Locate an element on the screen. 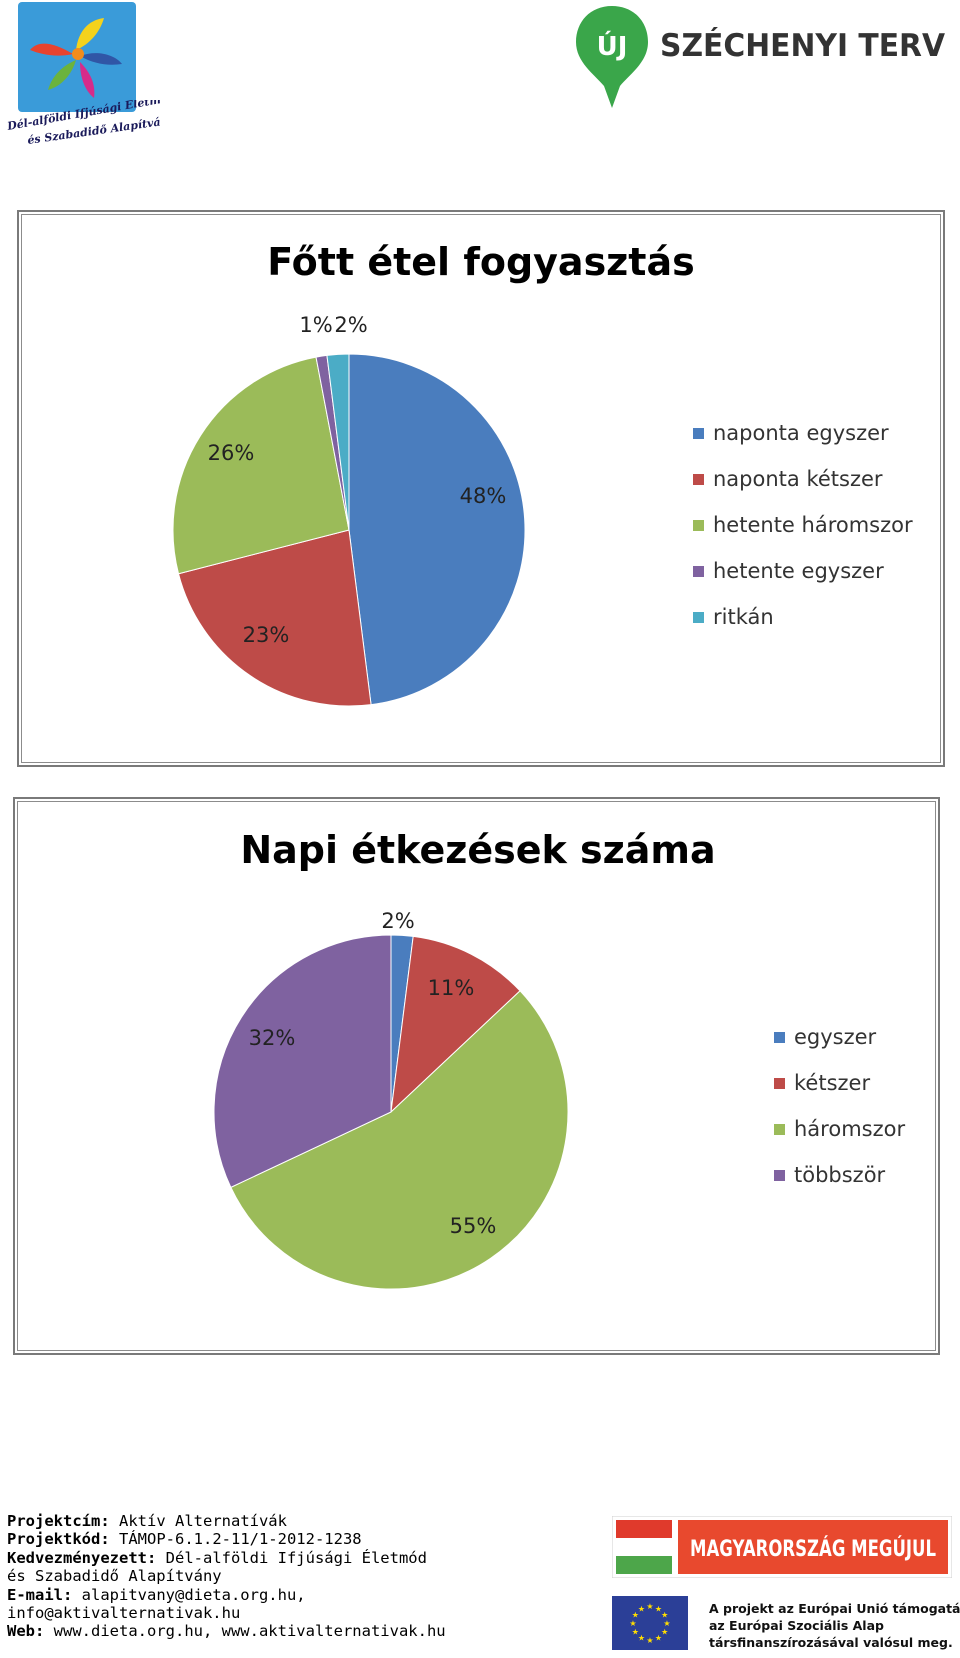 The image size is (960, 1658). pie-slice-tobbszor is located at coordinates (302, 1061).